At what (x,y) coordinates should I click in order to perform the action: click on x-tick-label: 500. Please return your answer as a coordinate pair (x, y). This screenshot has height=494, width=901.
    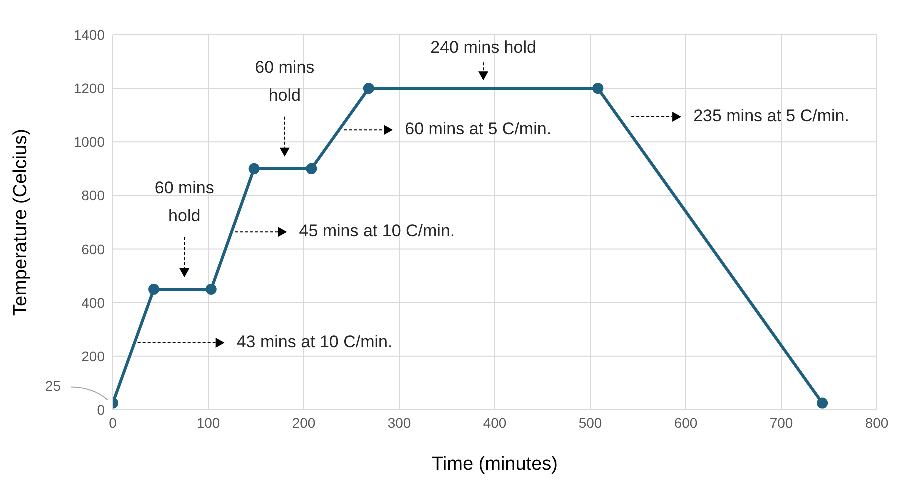
    Looking at the image, I should click on (590, 422).